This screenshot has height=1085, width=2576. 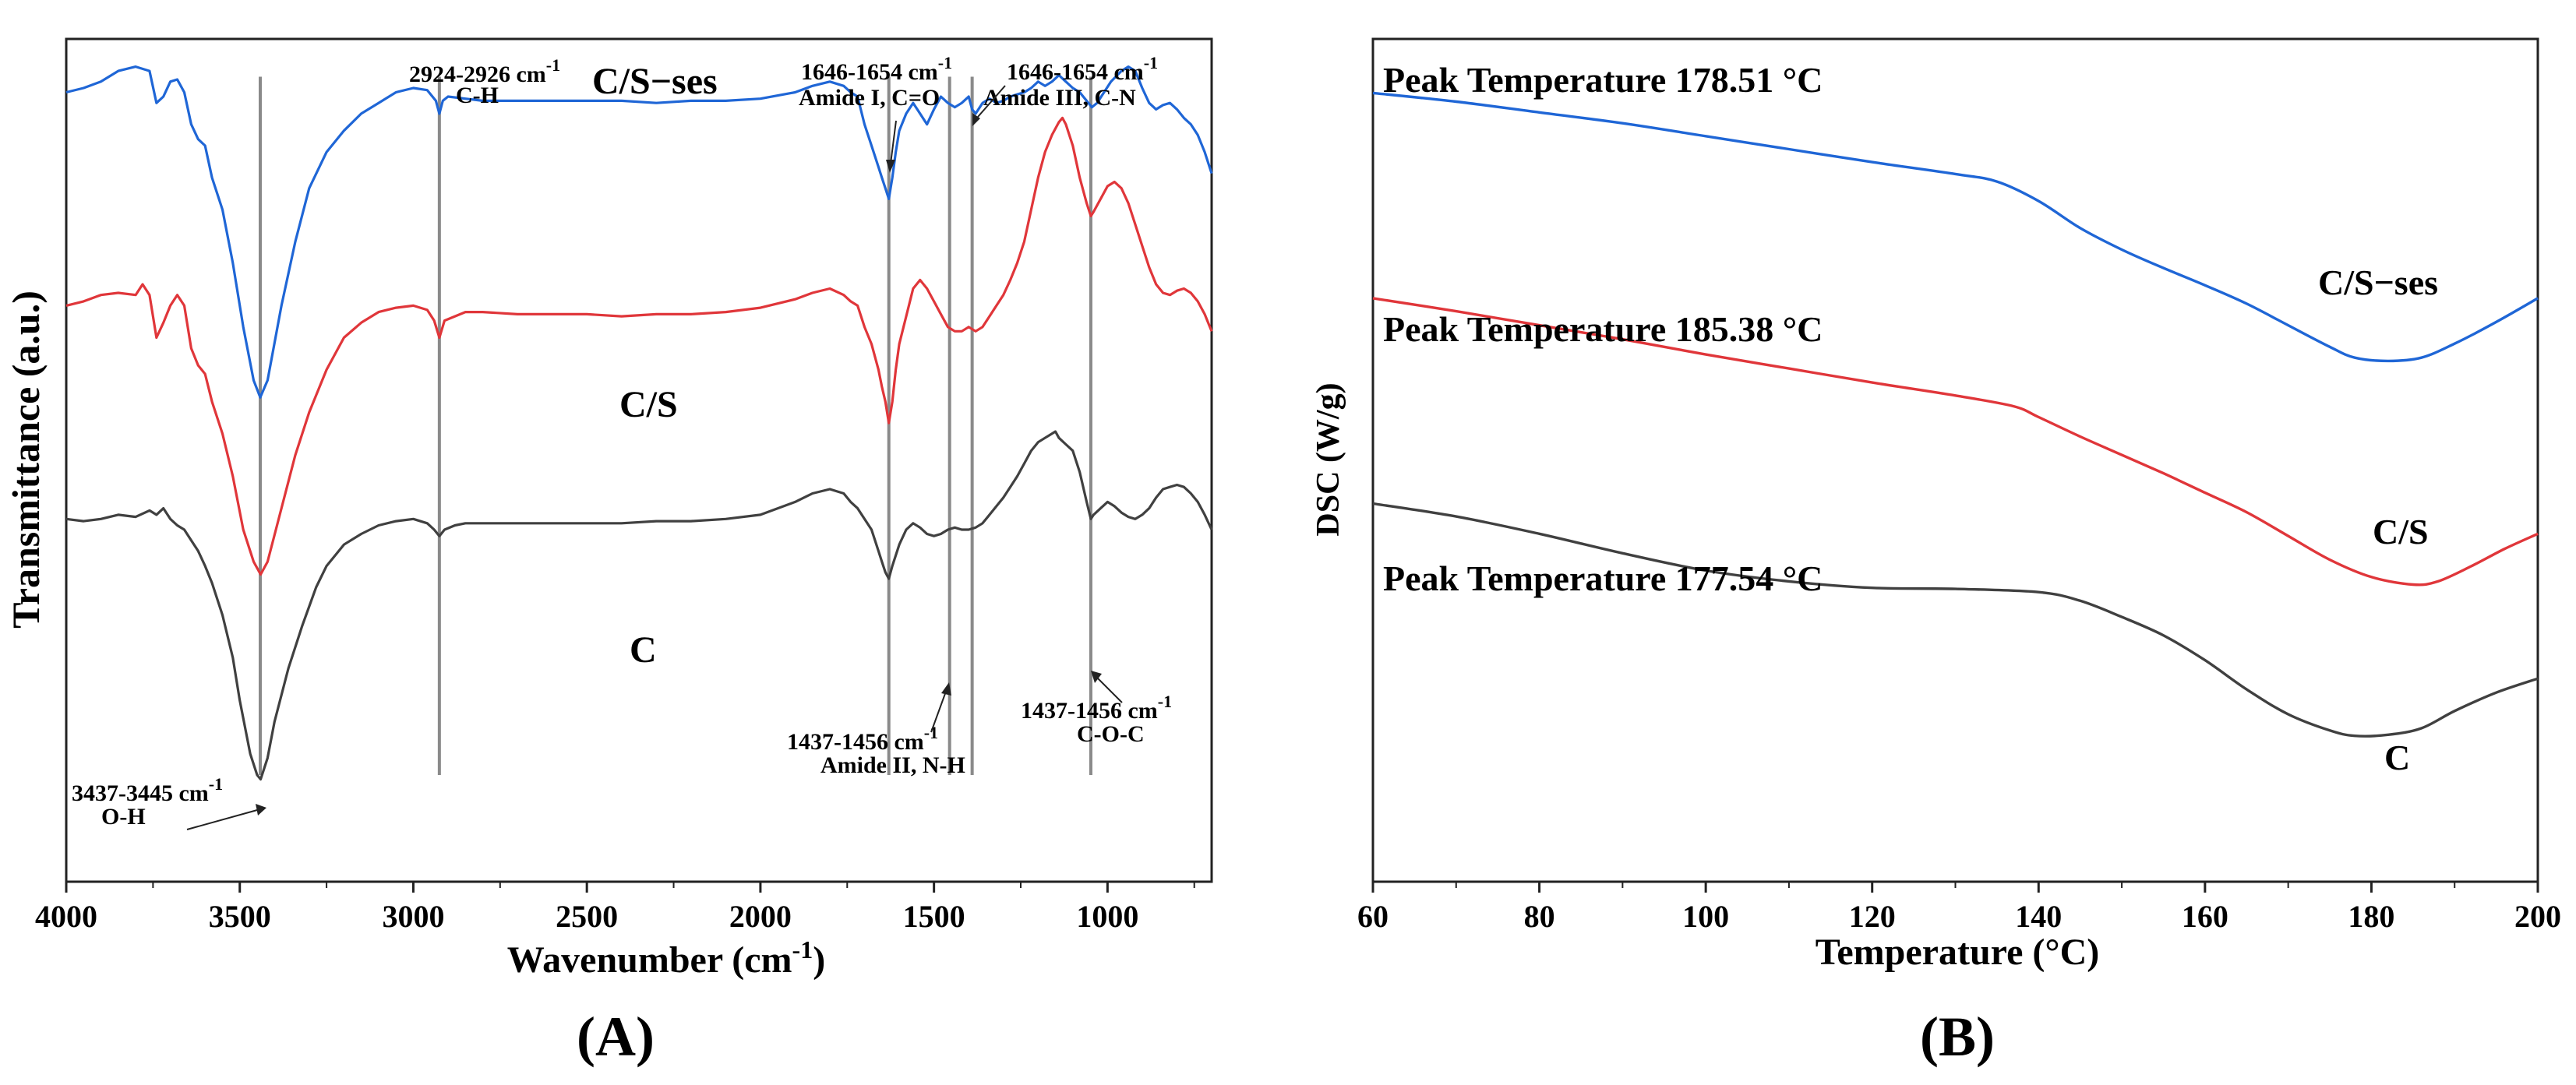 What do you see at coordinates (976, 120) in the screenshot?
I see `annotation-amide3-arrowhead` at bounding box center [976, 120].